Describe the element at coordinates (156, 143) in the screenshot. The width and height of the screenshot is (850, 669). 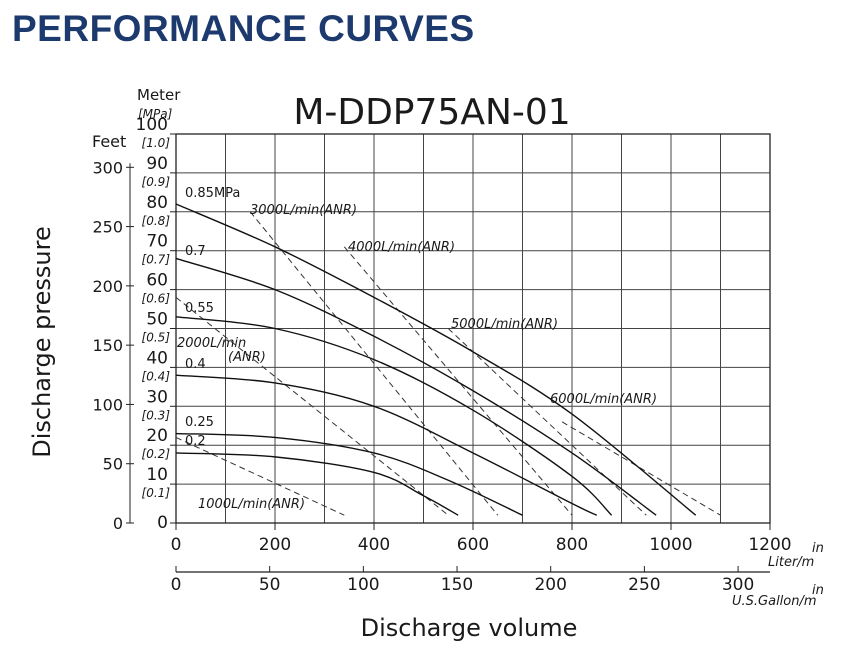
I see `mpa-tick-label: [1.0]` at that location.